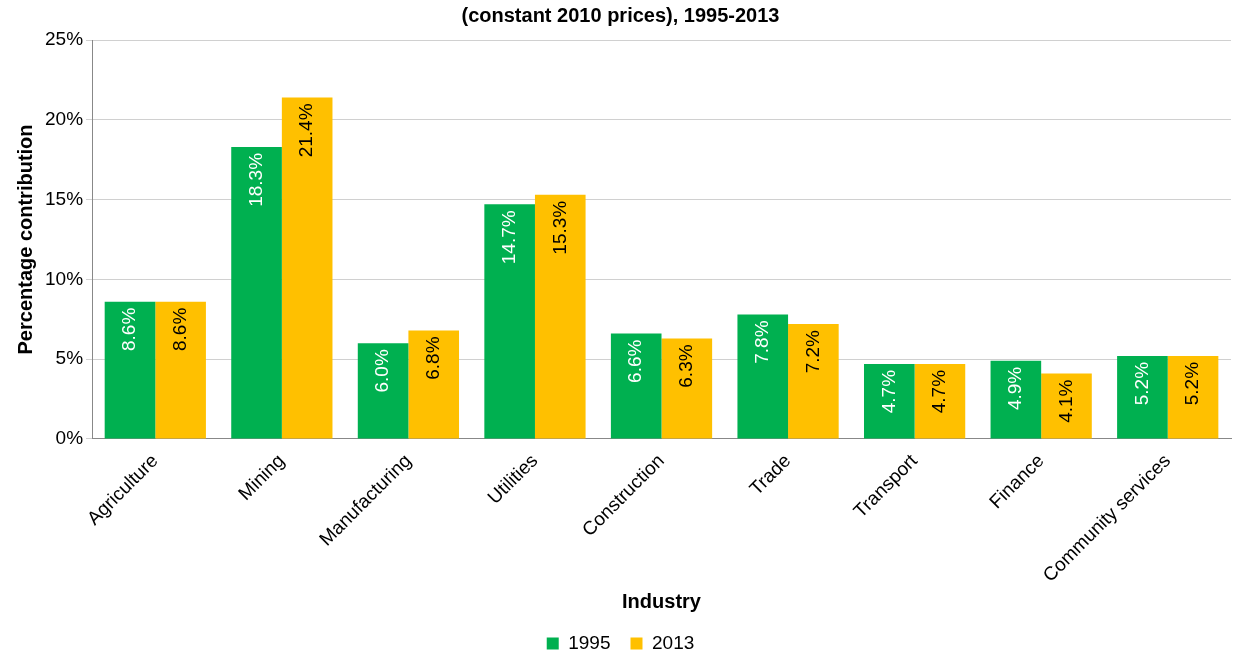 This screenshot has height=669, width=1249. Describe the element at coordinates (64, 39) in the screenshot. I see `y-tick-label: 25%` at that location.